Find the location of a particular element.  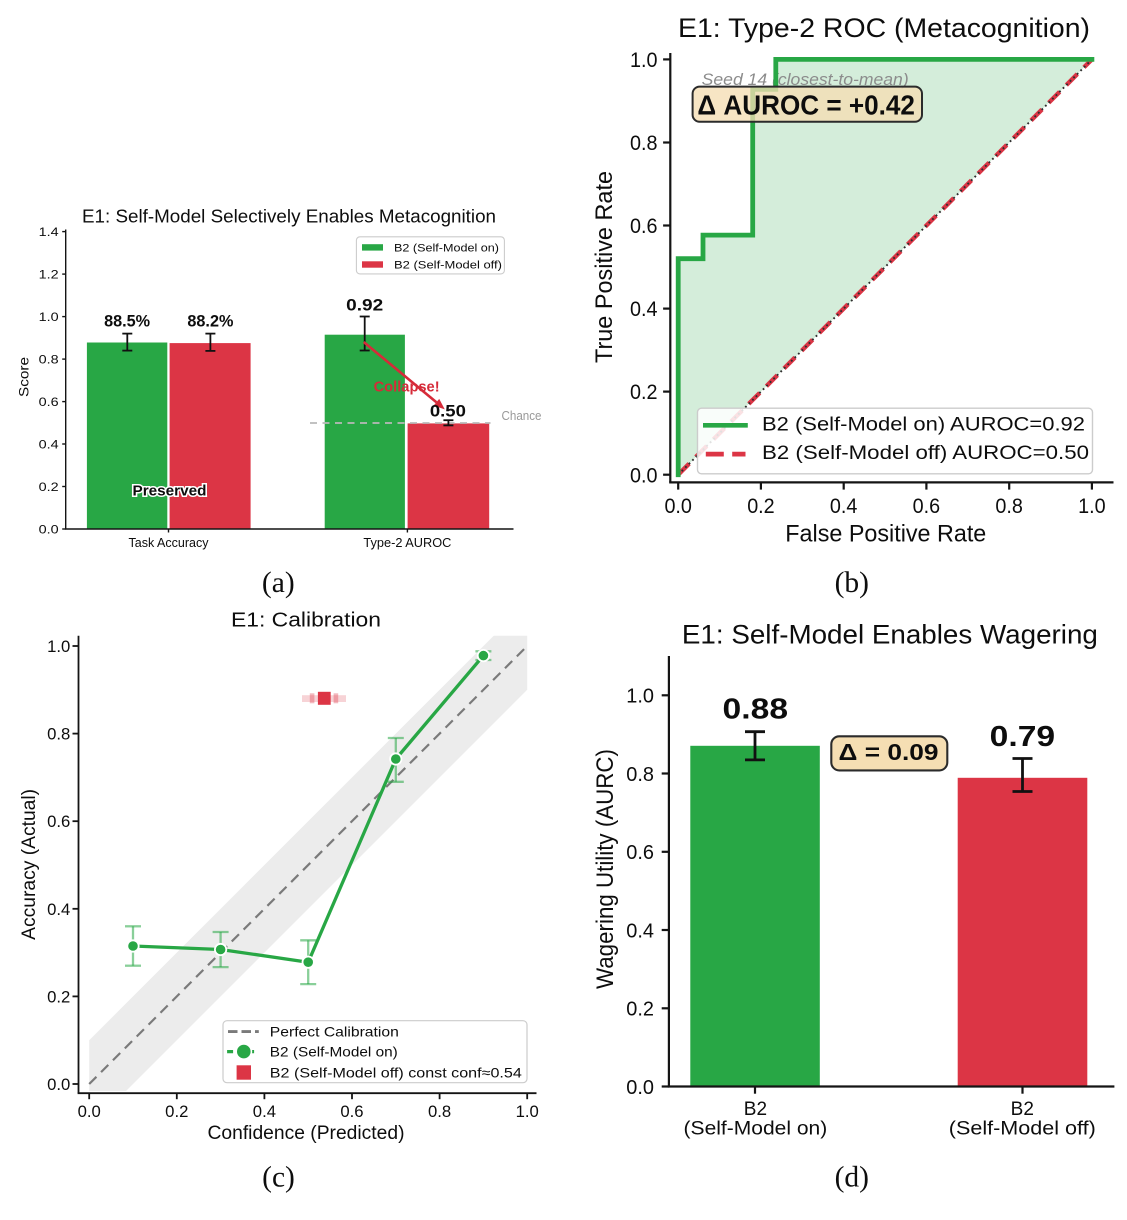

svg-text: (Self-Model off) is located at coordinates (1022, 1129).